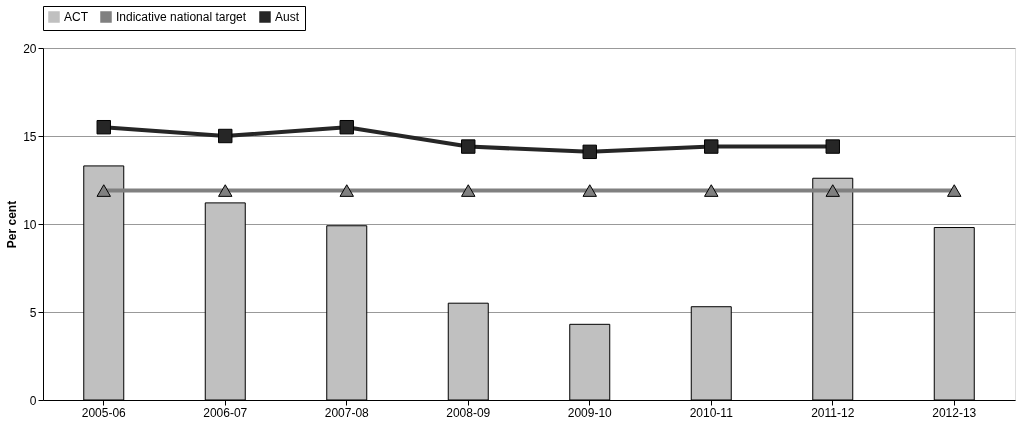 This screenshot has width=1030, height=433. Describe the element at coordinates (33, 312) in the screenshot. I see `y-tick-label: 5` at that location.